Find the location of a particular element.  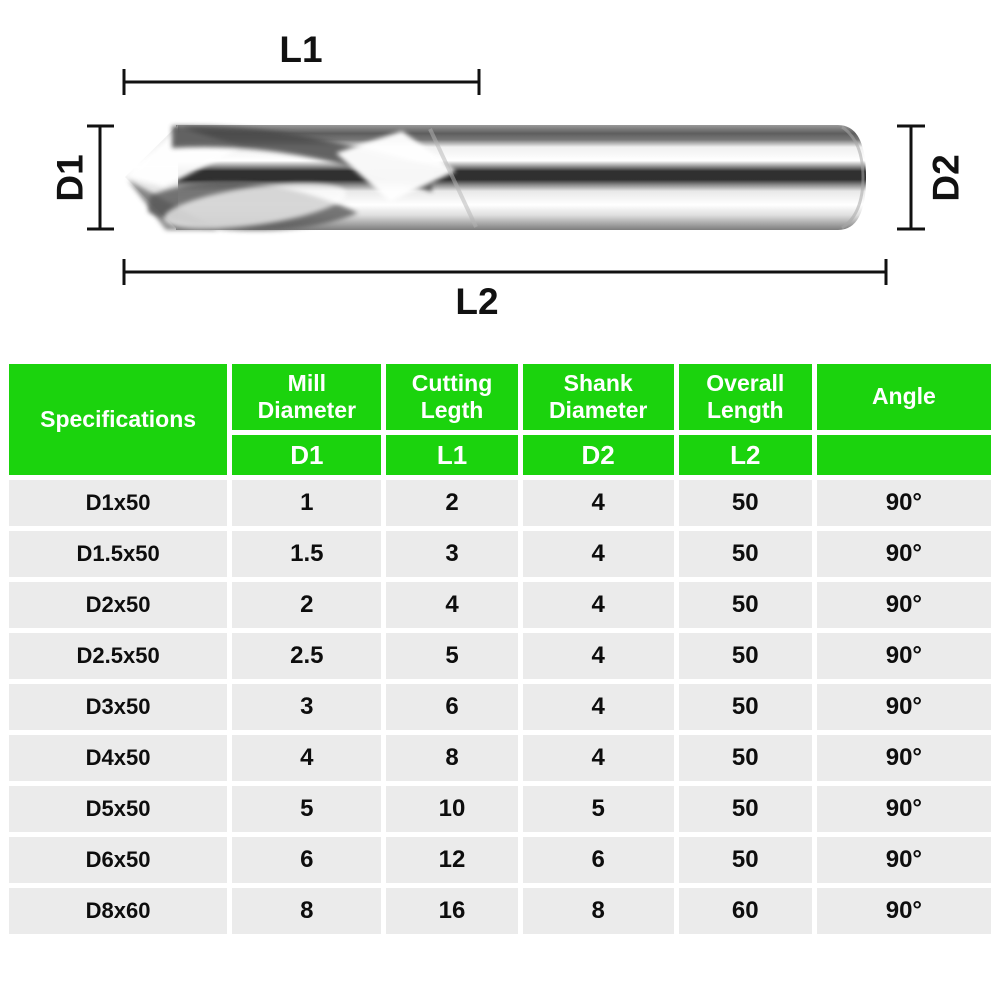

cell-d1: 3 is located at coordinates (307, 707).